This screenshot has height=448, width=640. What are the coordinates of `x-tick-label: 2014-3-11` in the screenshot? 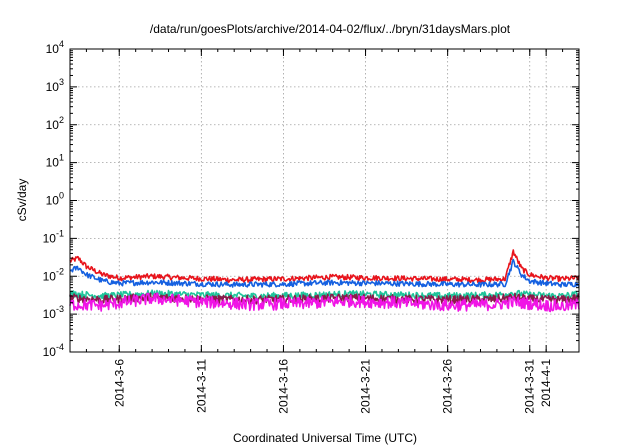 It's located at (201, 386).